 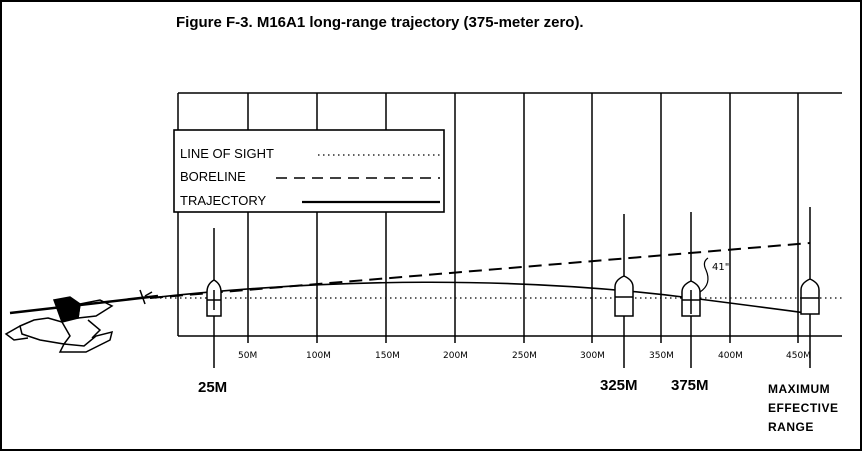 What do you see at coordinates (223, 200) in the screenshot?
I see `legend-label-trajectory: TRAJECTORY` at bounding box center [223, 200].